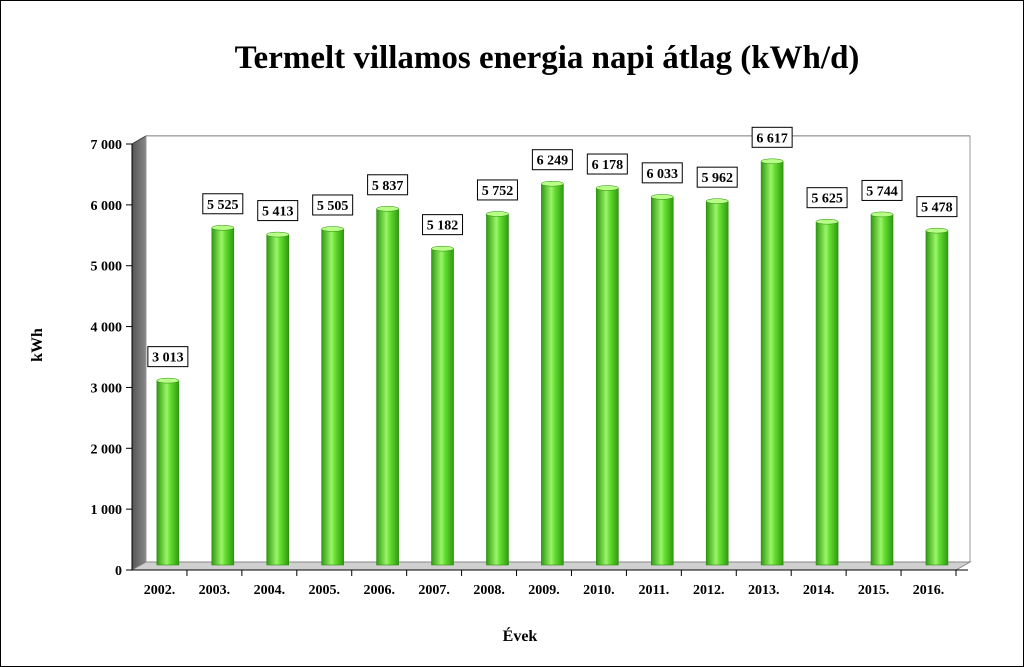 The width and height of the screenshot is (1024, 667). What do you see at coordinates (139, 353) in the screenshot?
I see `side-wall` at bounding box center [139, 353].